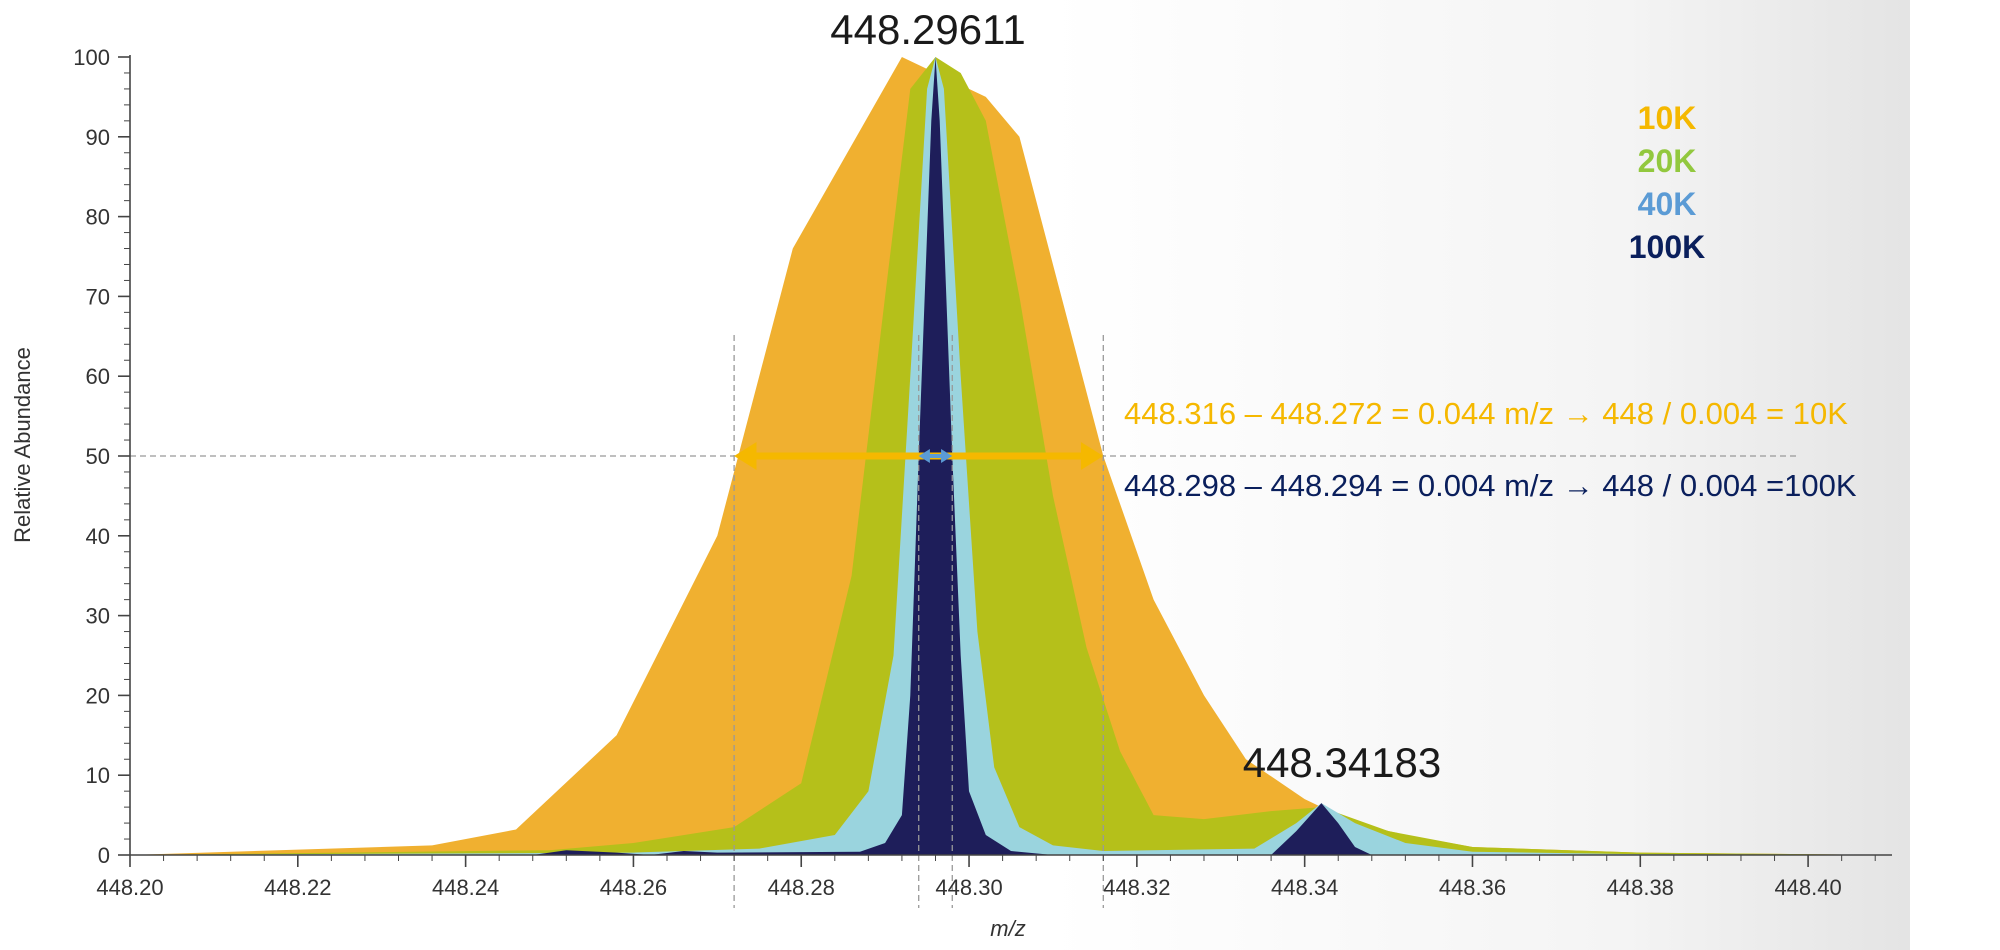 Image resolution: width=2000 pixels, height=950 pixels. Describe the element at coordinates (1007, 928) in the screenshot. I see `x-axis-title: m/z` at that location.